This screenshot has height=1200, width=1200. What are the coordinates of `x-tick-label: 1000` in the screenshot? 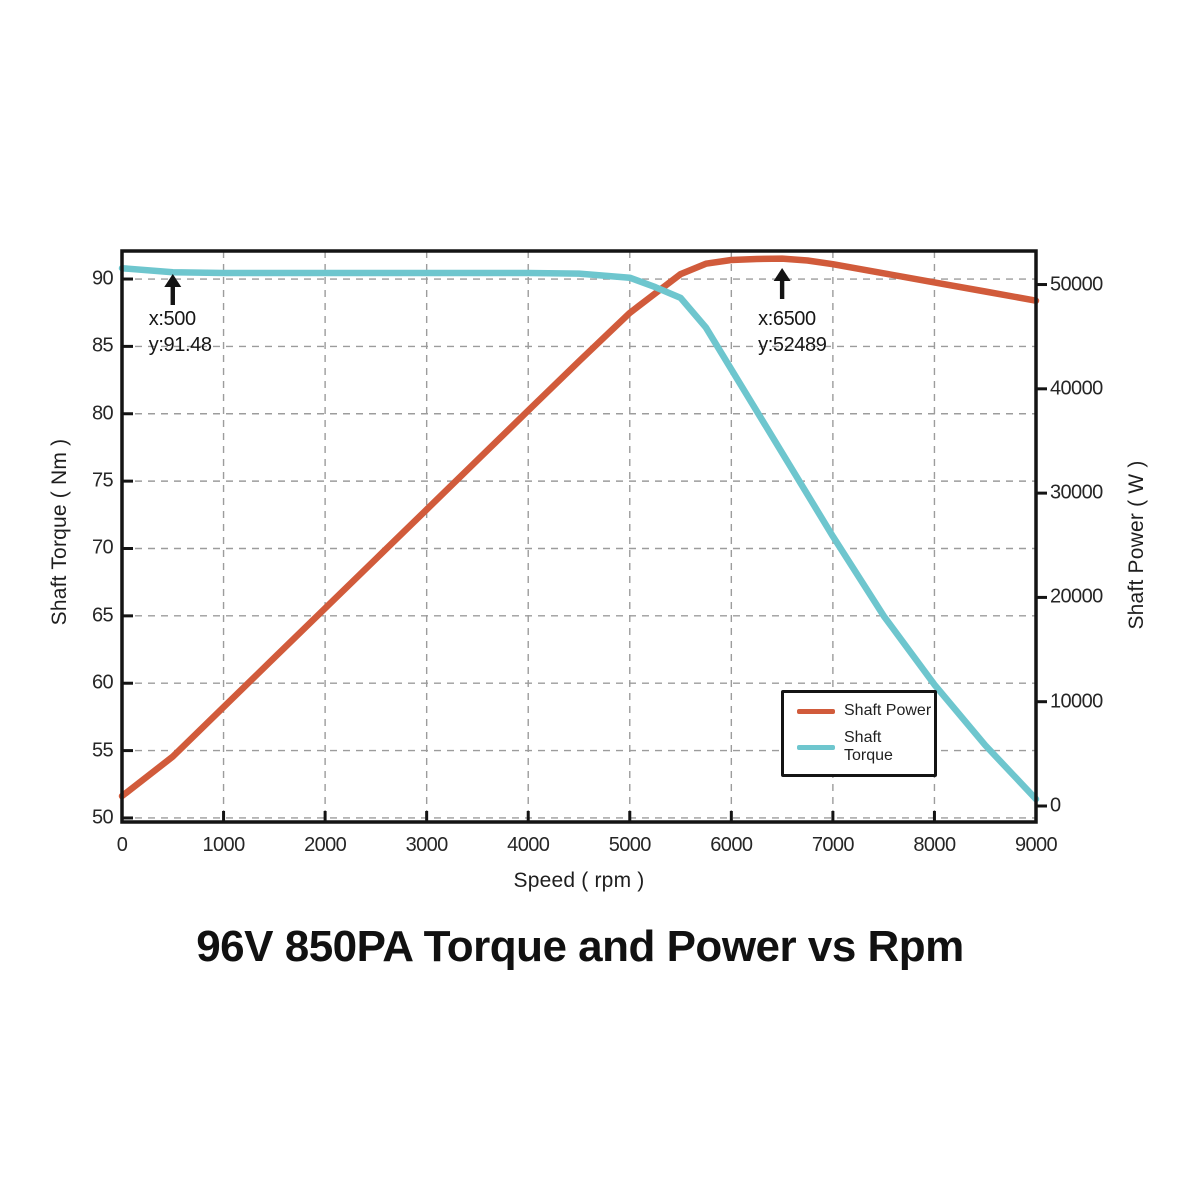 It's located at (224, 845).